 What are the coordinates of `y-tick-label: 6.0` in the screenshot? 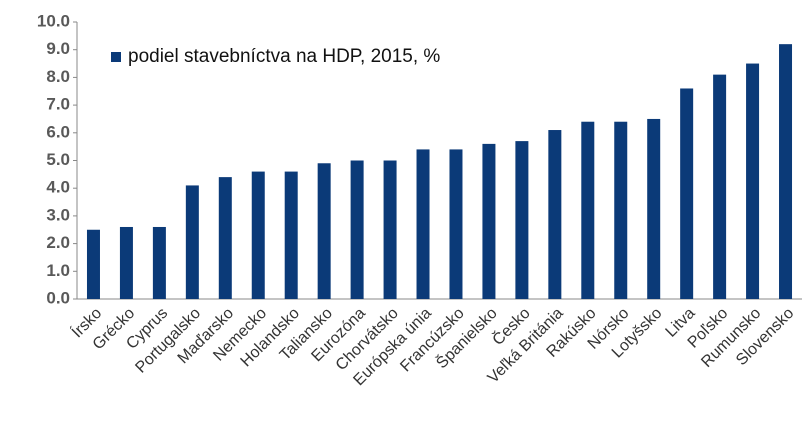 It's located at (58, 131).